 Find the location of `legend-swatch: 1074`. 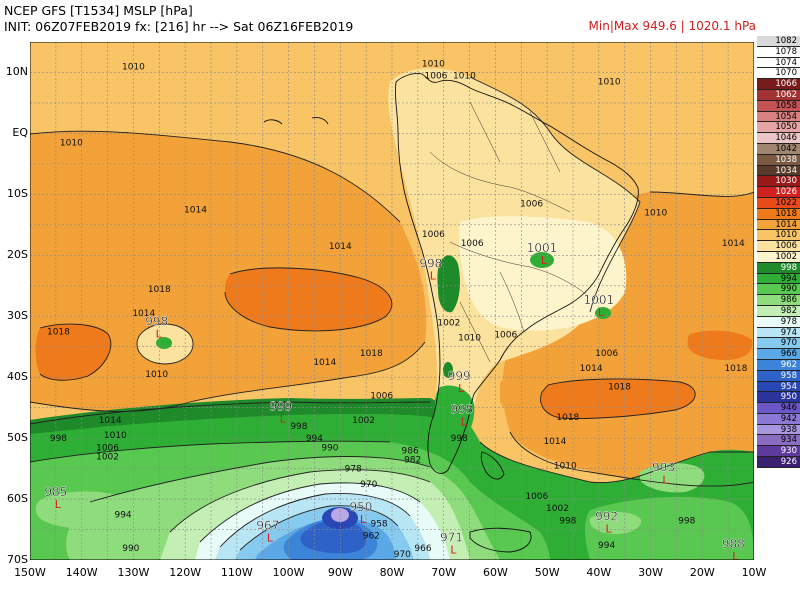

legend-swatch: 1074 is located at coordinates (778, 63).